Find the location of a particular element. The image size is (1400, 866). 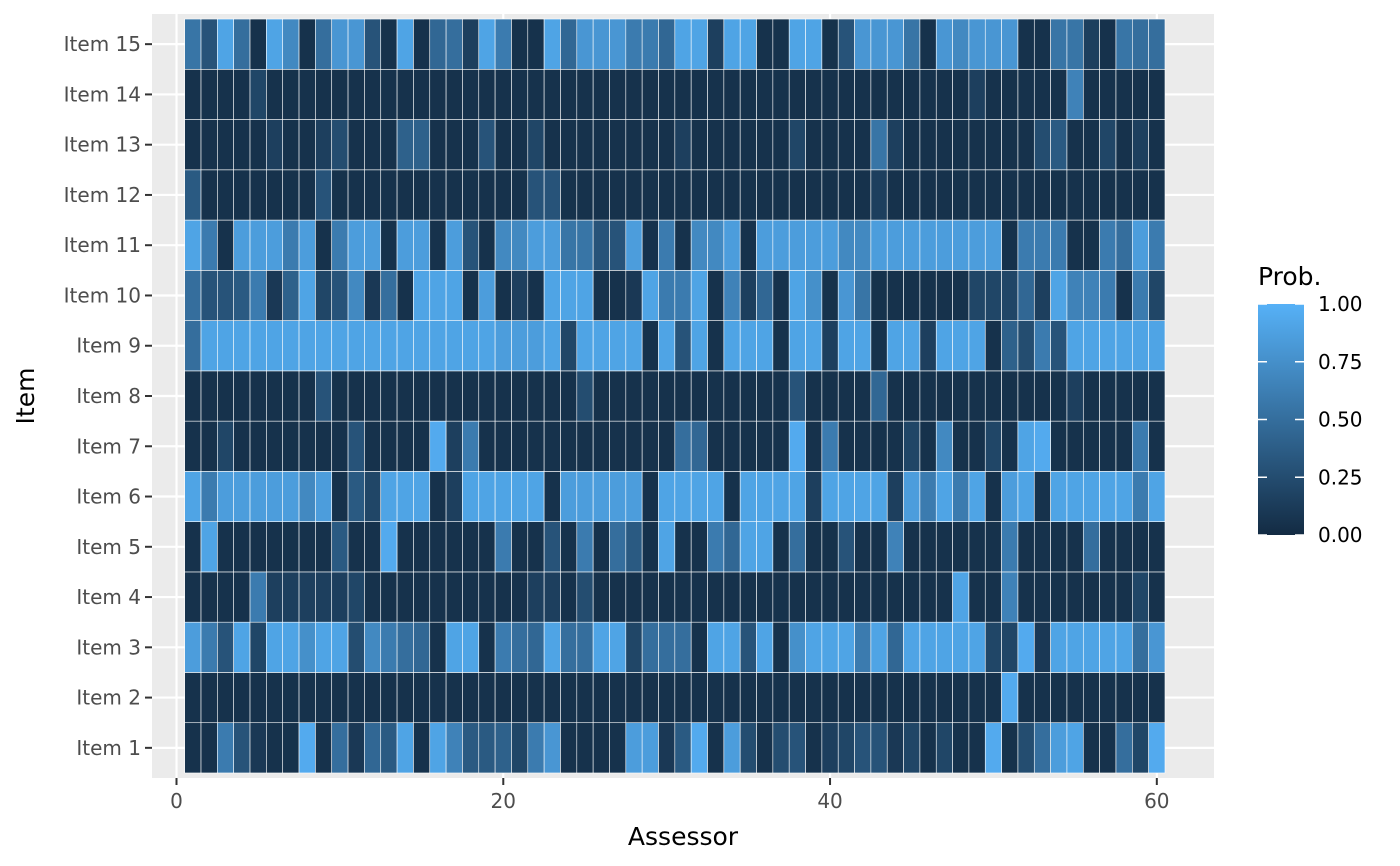

y-tick-label: Item 11 is located at coordinates (102, 245).